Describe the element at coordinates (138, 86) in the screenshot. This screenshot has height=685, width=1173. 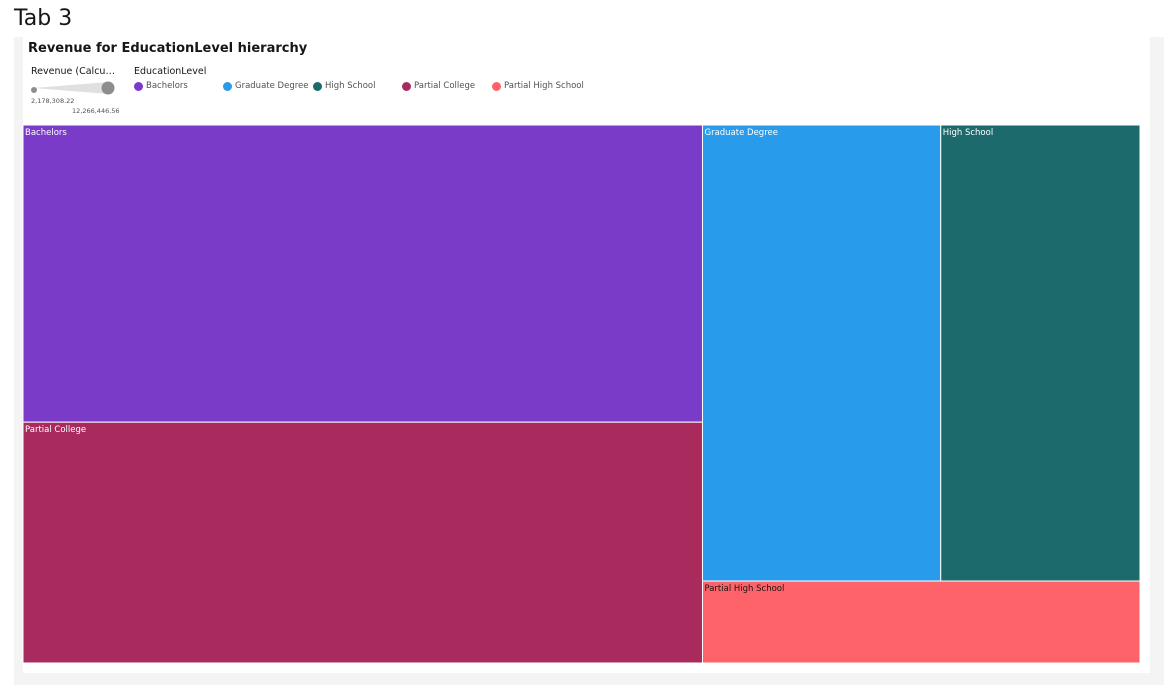
I see `legend-swatch-bachelors` at that location.